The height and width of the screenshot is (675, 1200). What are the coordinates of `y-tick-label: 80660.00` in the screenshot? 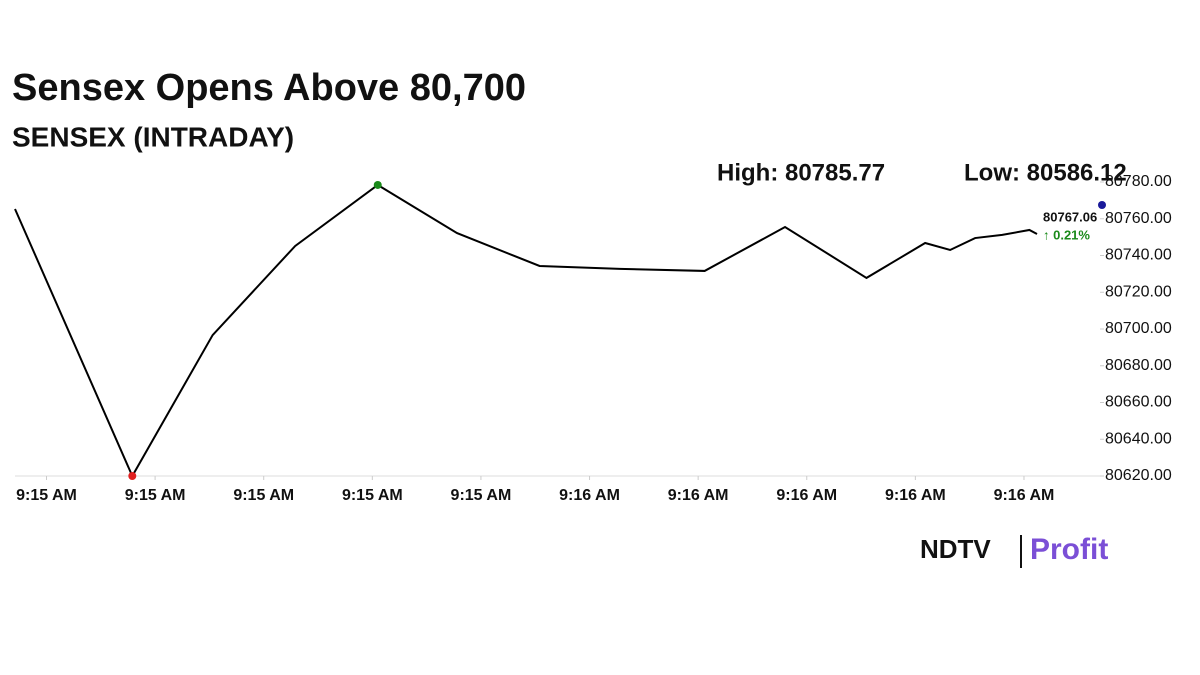 It's located at (1138, 402).